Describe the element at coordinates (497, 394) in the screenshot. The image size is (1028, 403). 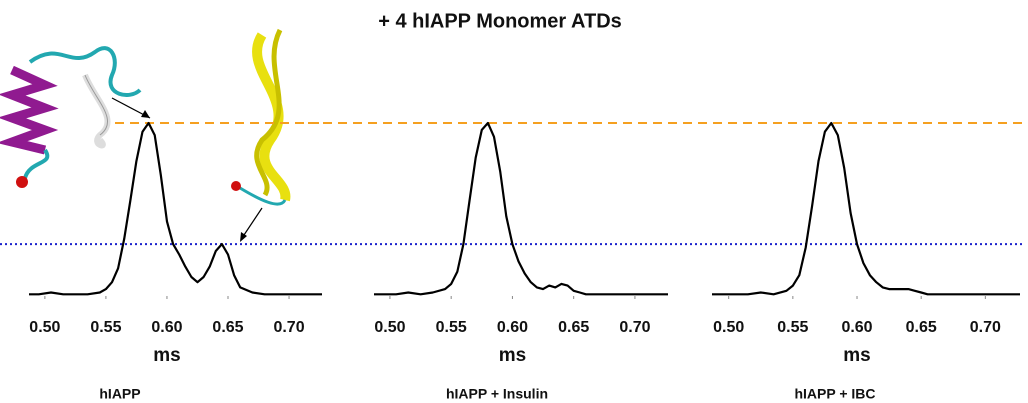
I see `panel-caption: hIAPP + Insulin` at that location.